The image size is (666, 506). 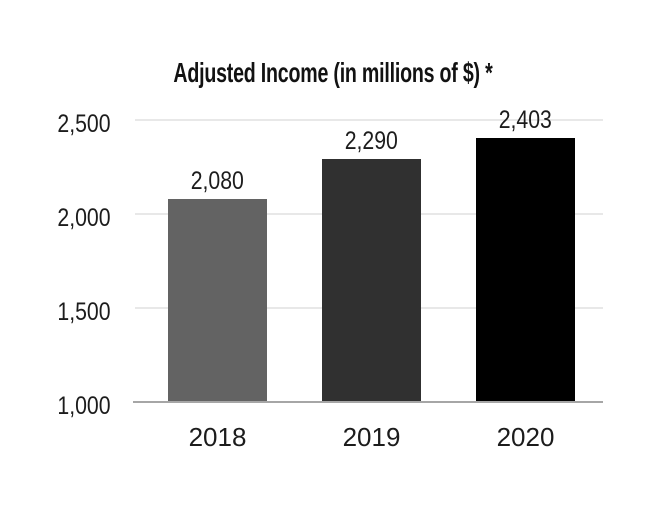 I want to click on x-category-label: 2019, so click(x=371, y=437).